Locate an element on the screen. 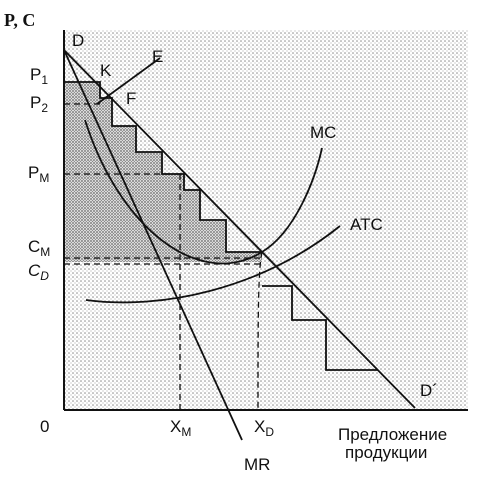 This screenshot has height=479, width=495. label-k: K is located at coordinates (106, 70).